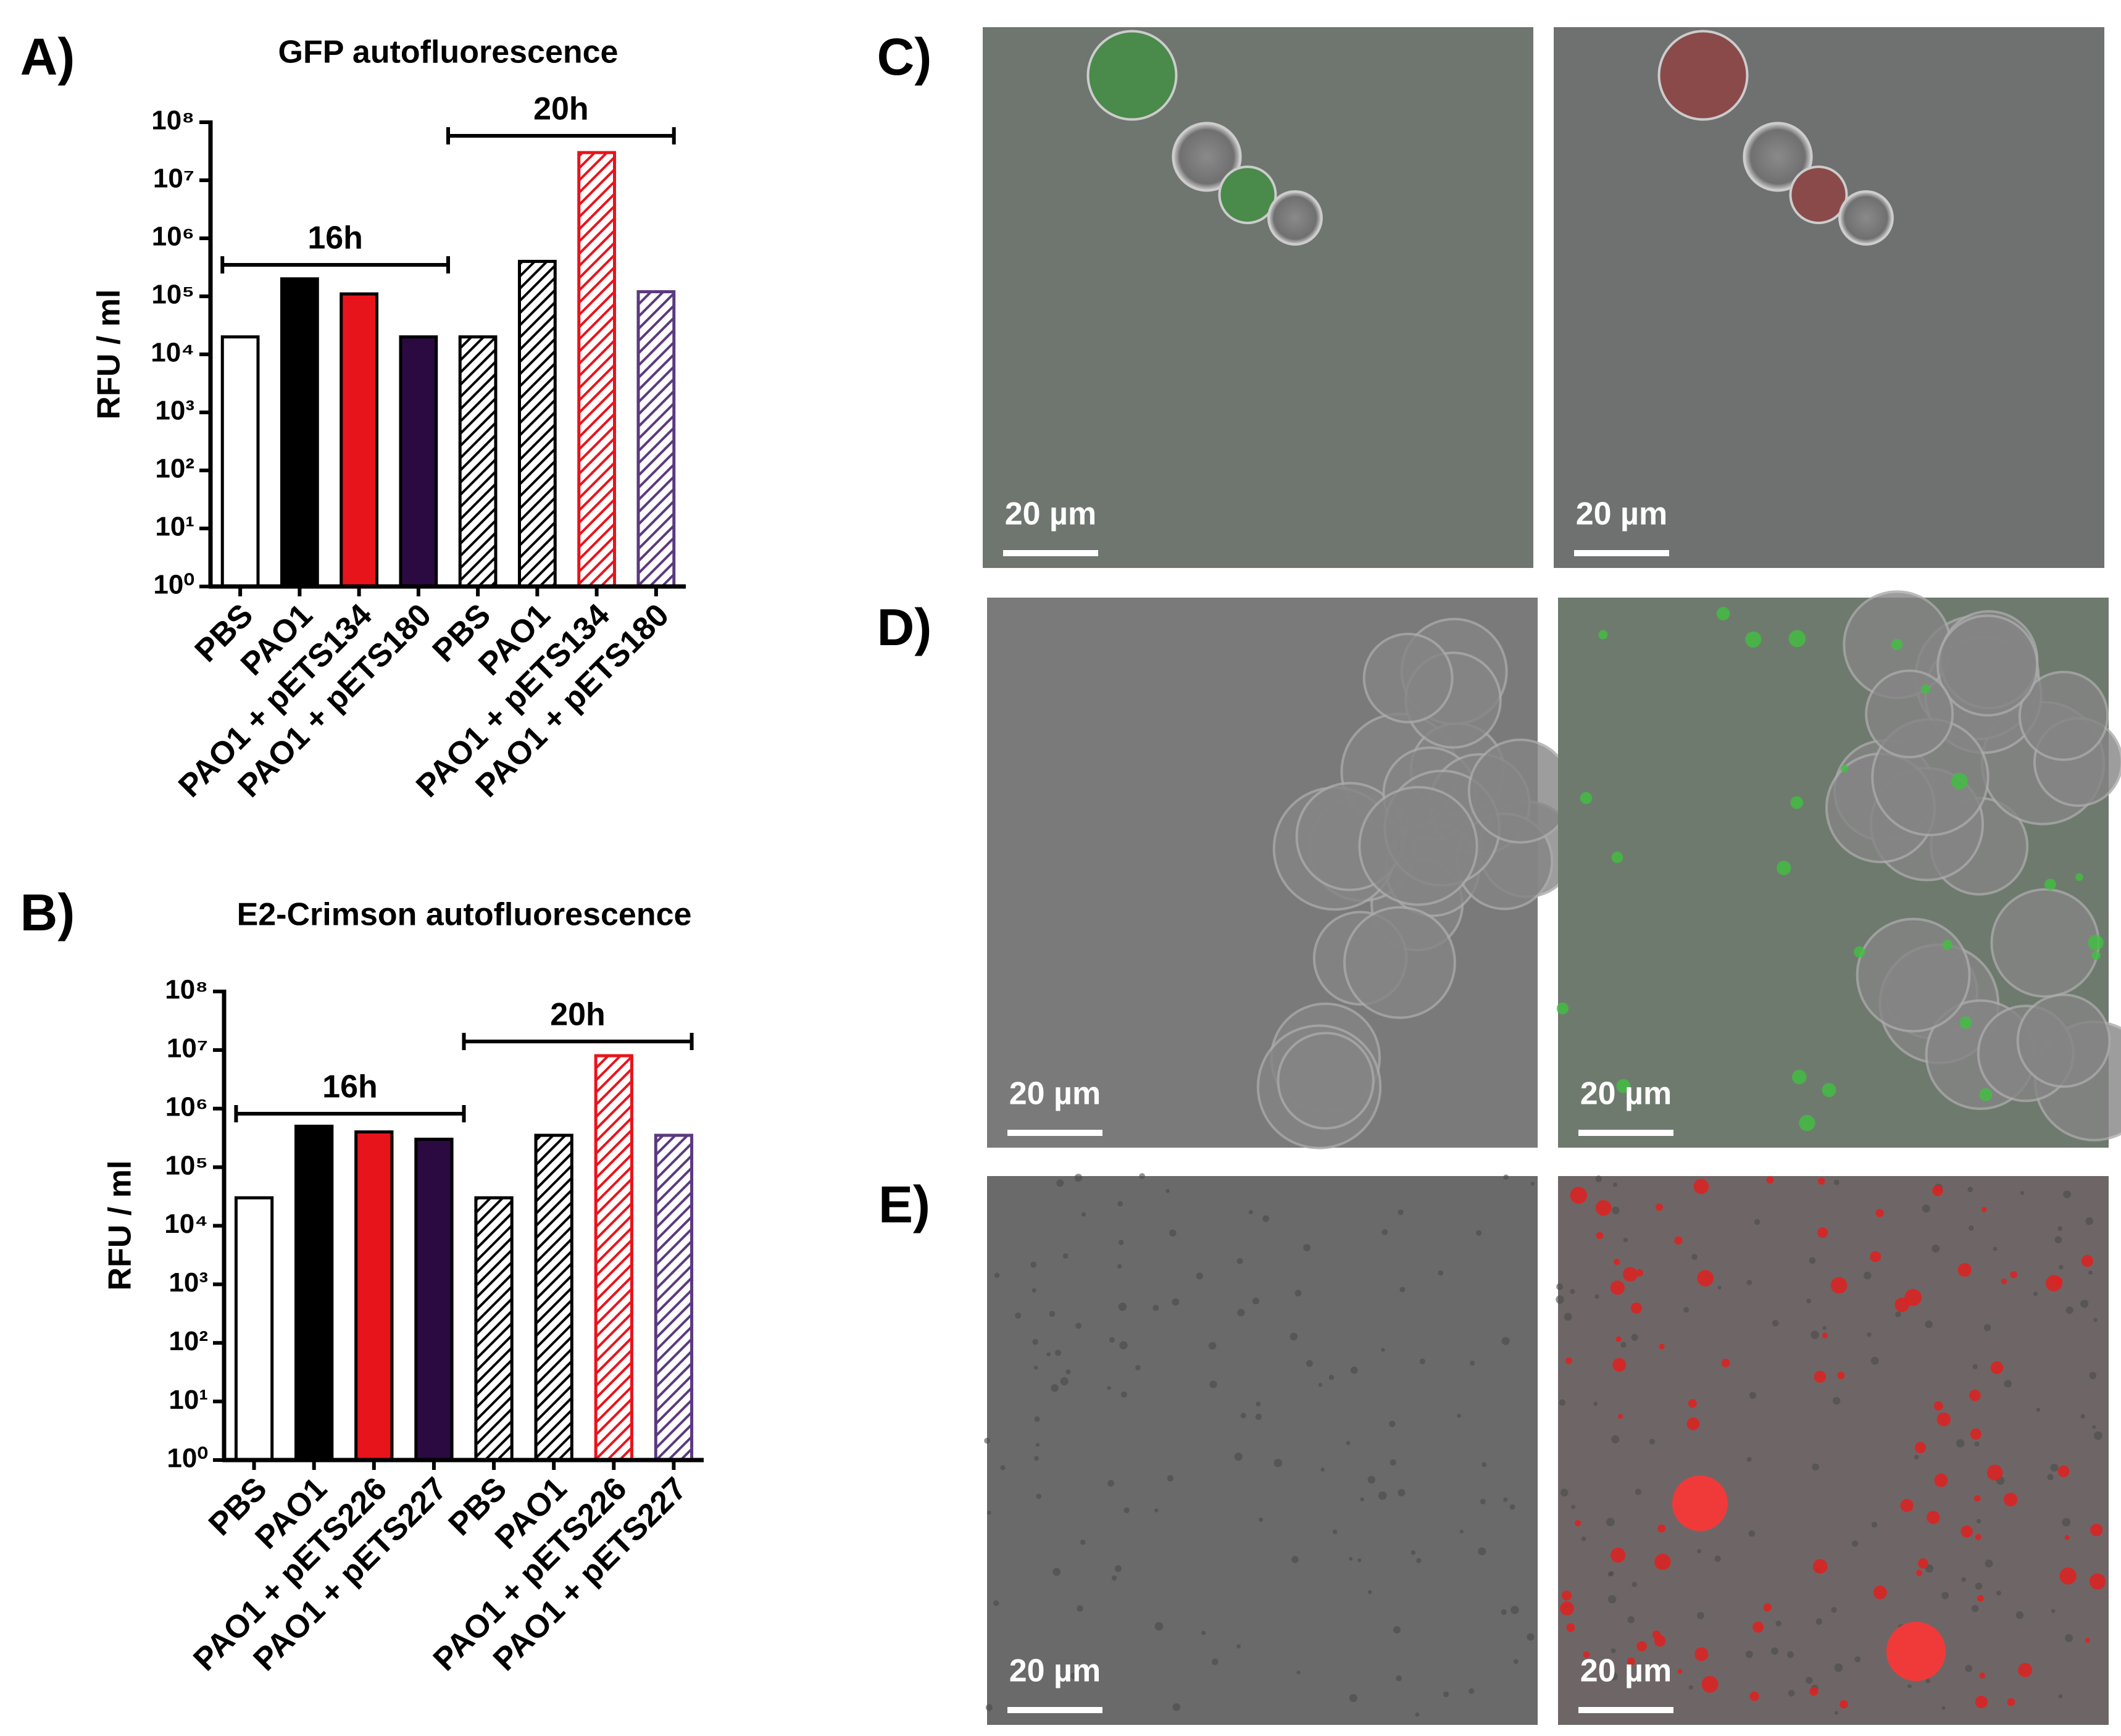 The height and width of the screenshot is (1736, 2121). Describe the element at coordinates (47, 912) in the screenshot. I see `panel-label: B)` at that location.